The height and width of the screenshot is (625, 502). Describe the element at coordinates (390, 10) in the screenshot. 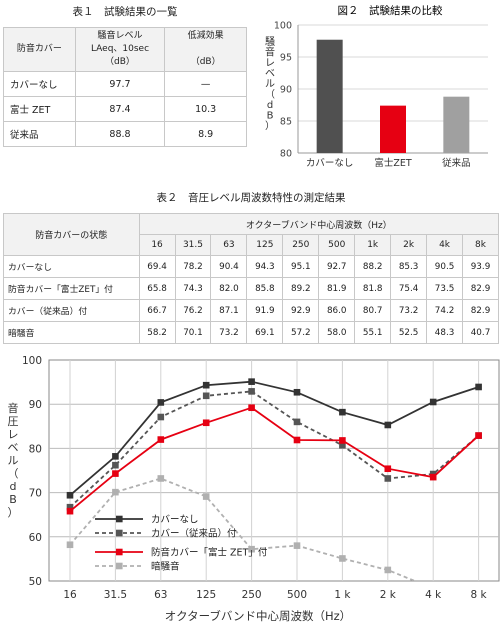

I see `bar-chart-title: 図２ 試験結果の比較` at that location.